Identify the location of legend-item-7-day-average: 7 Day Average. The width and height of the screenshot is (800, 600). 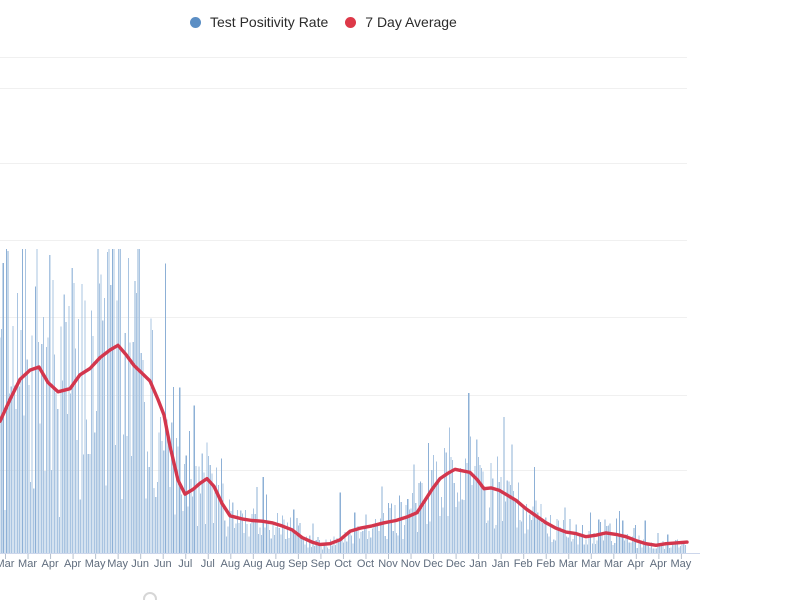
(401, 22).